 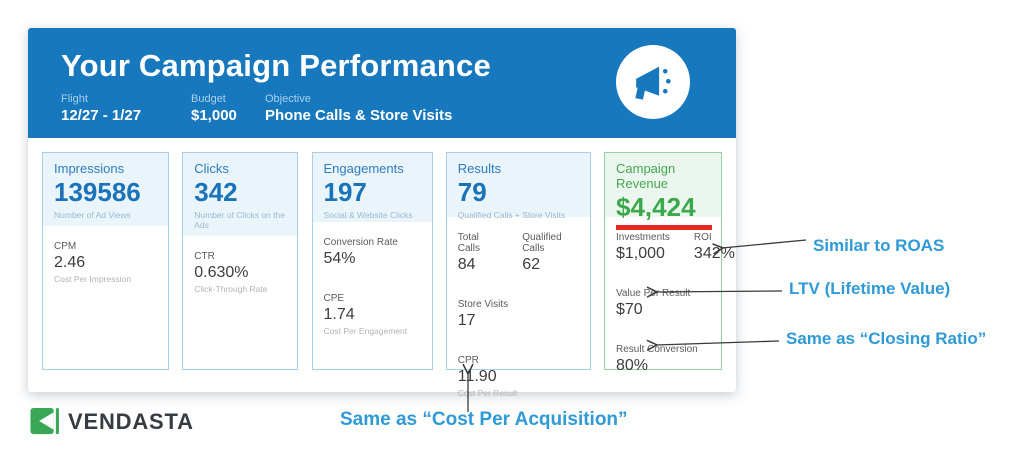 What do you see at coordinates (92, 262) in the screenshot?
I see `stat-cpm: CPM 2.46 Cost Per Impression` at bounding box center [92, 262].